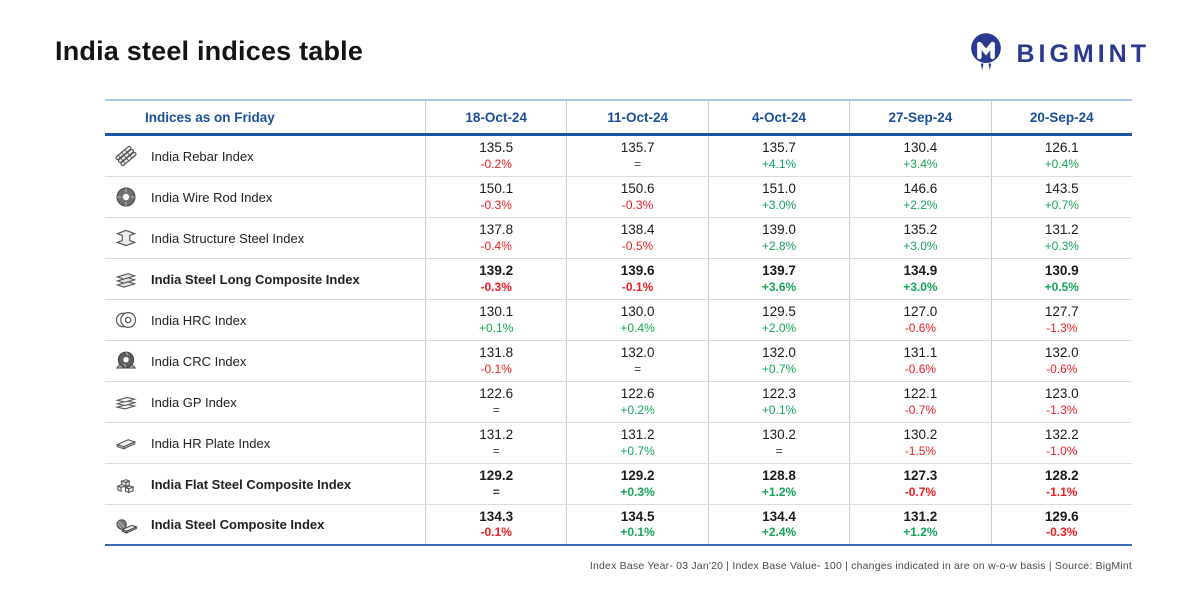 The width and height of the screenshot is (1200, 600). What do you see at coordinates (779, 516) in the screenshot?
I see `index-value: 134.4` at bounding box center [779, 516].